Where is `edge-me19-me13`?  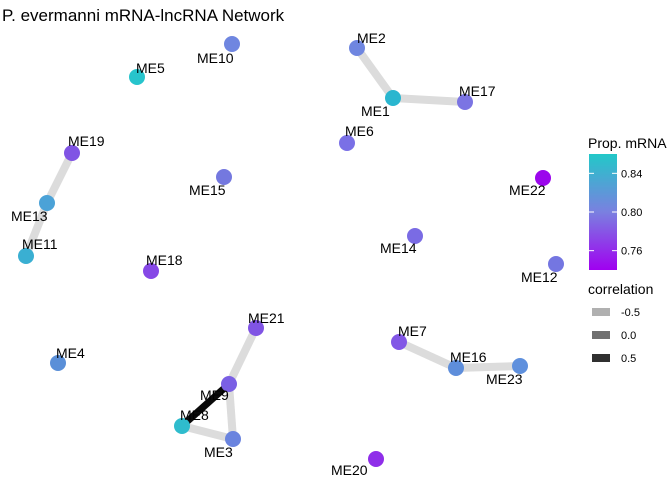
edge-me19-me13 is located at coordinates (59, 178).